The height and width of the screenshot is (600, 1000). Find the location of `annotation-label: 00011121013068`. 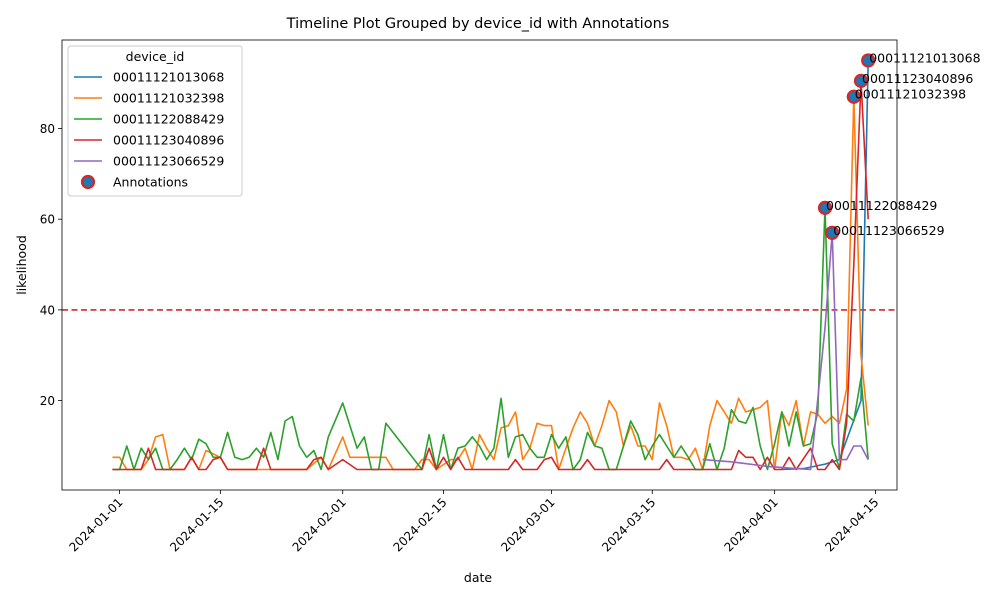

annotation-label: 00011121013068 is located at coordinates (924, 57).